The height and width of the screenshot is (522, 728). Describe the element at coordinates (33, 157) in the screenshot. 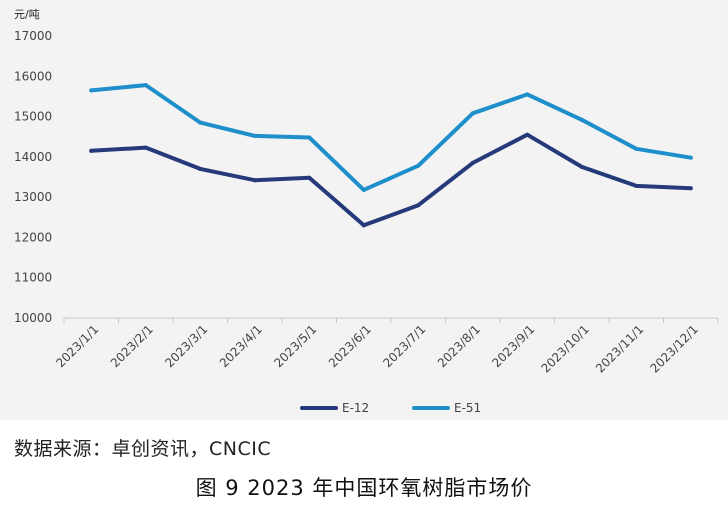

I see `y-tick-label: 14000` at that location.